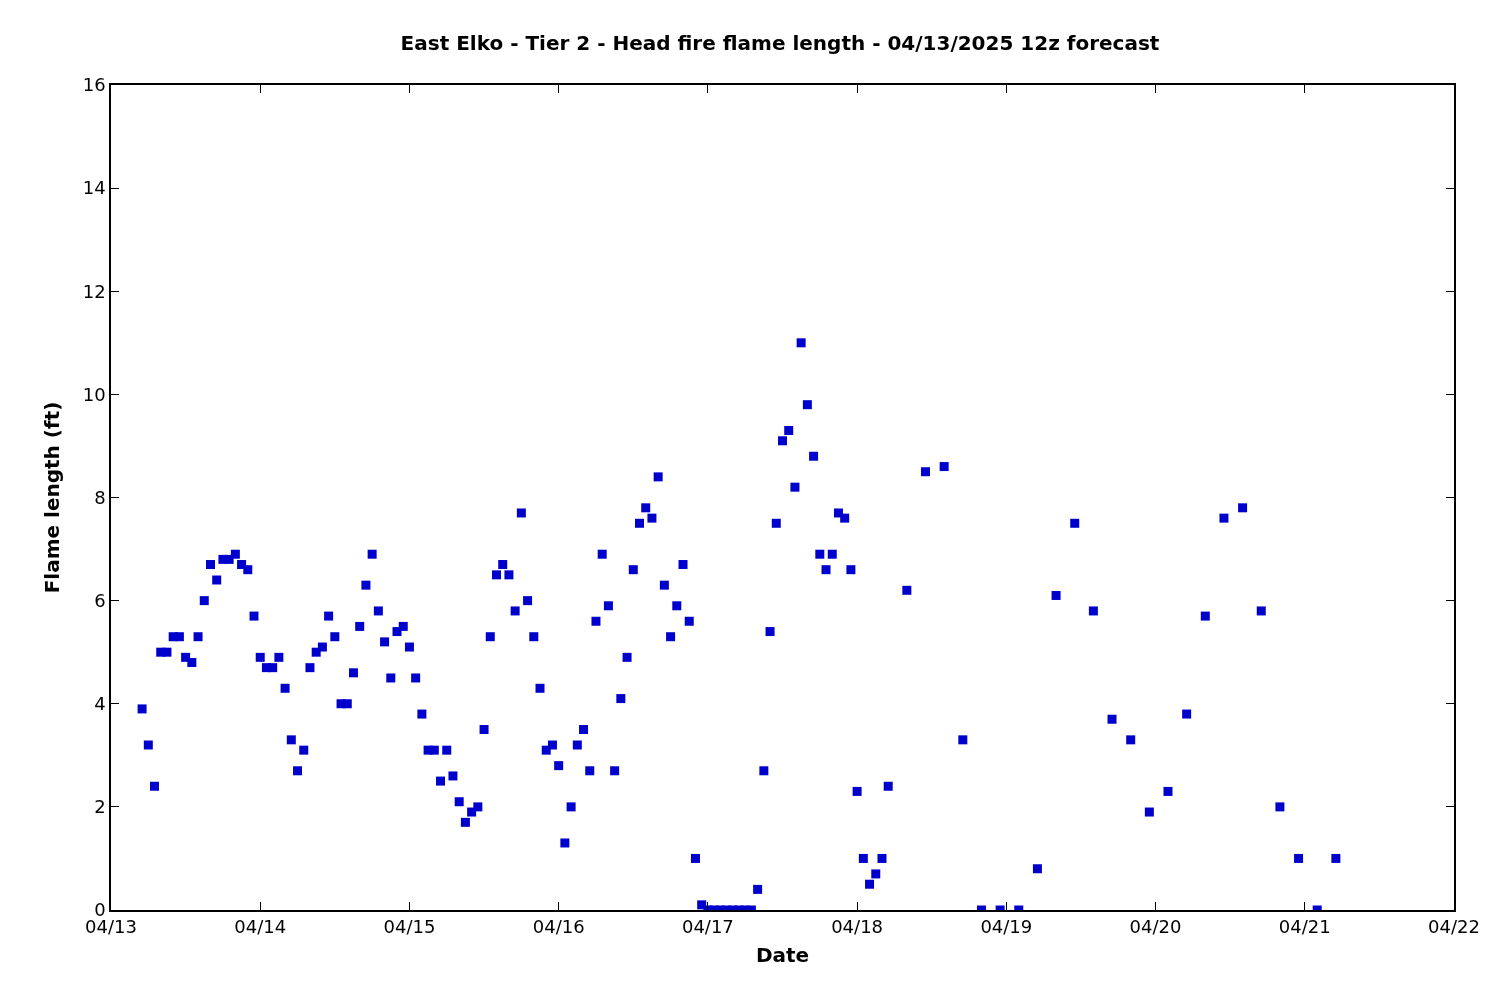 The height and width of the screenshot is (1000, 1500). What do you see at coordinates (558, 927) in the screenshot?
I see `x-tick-label: 04/16` at bounding box center [558, 927].